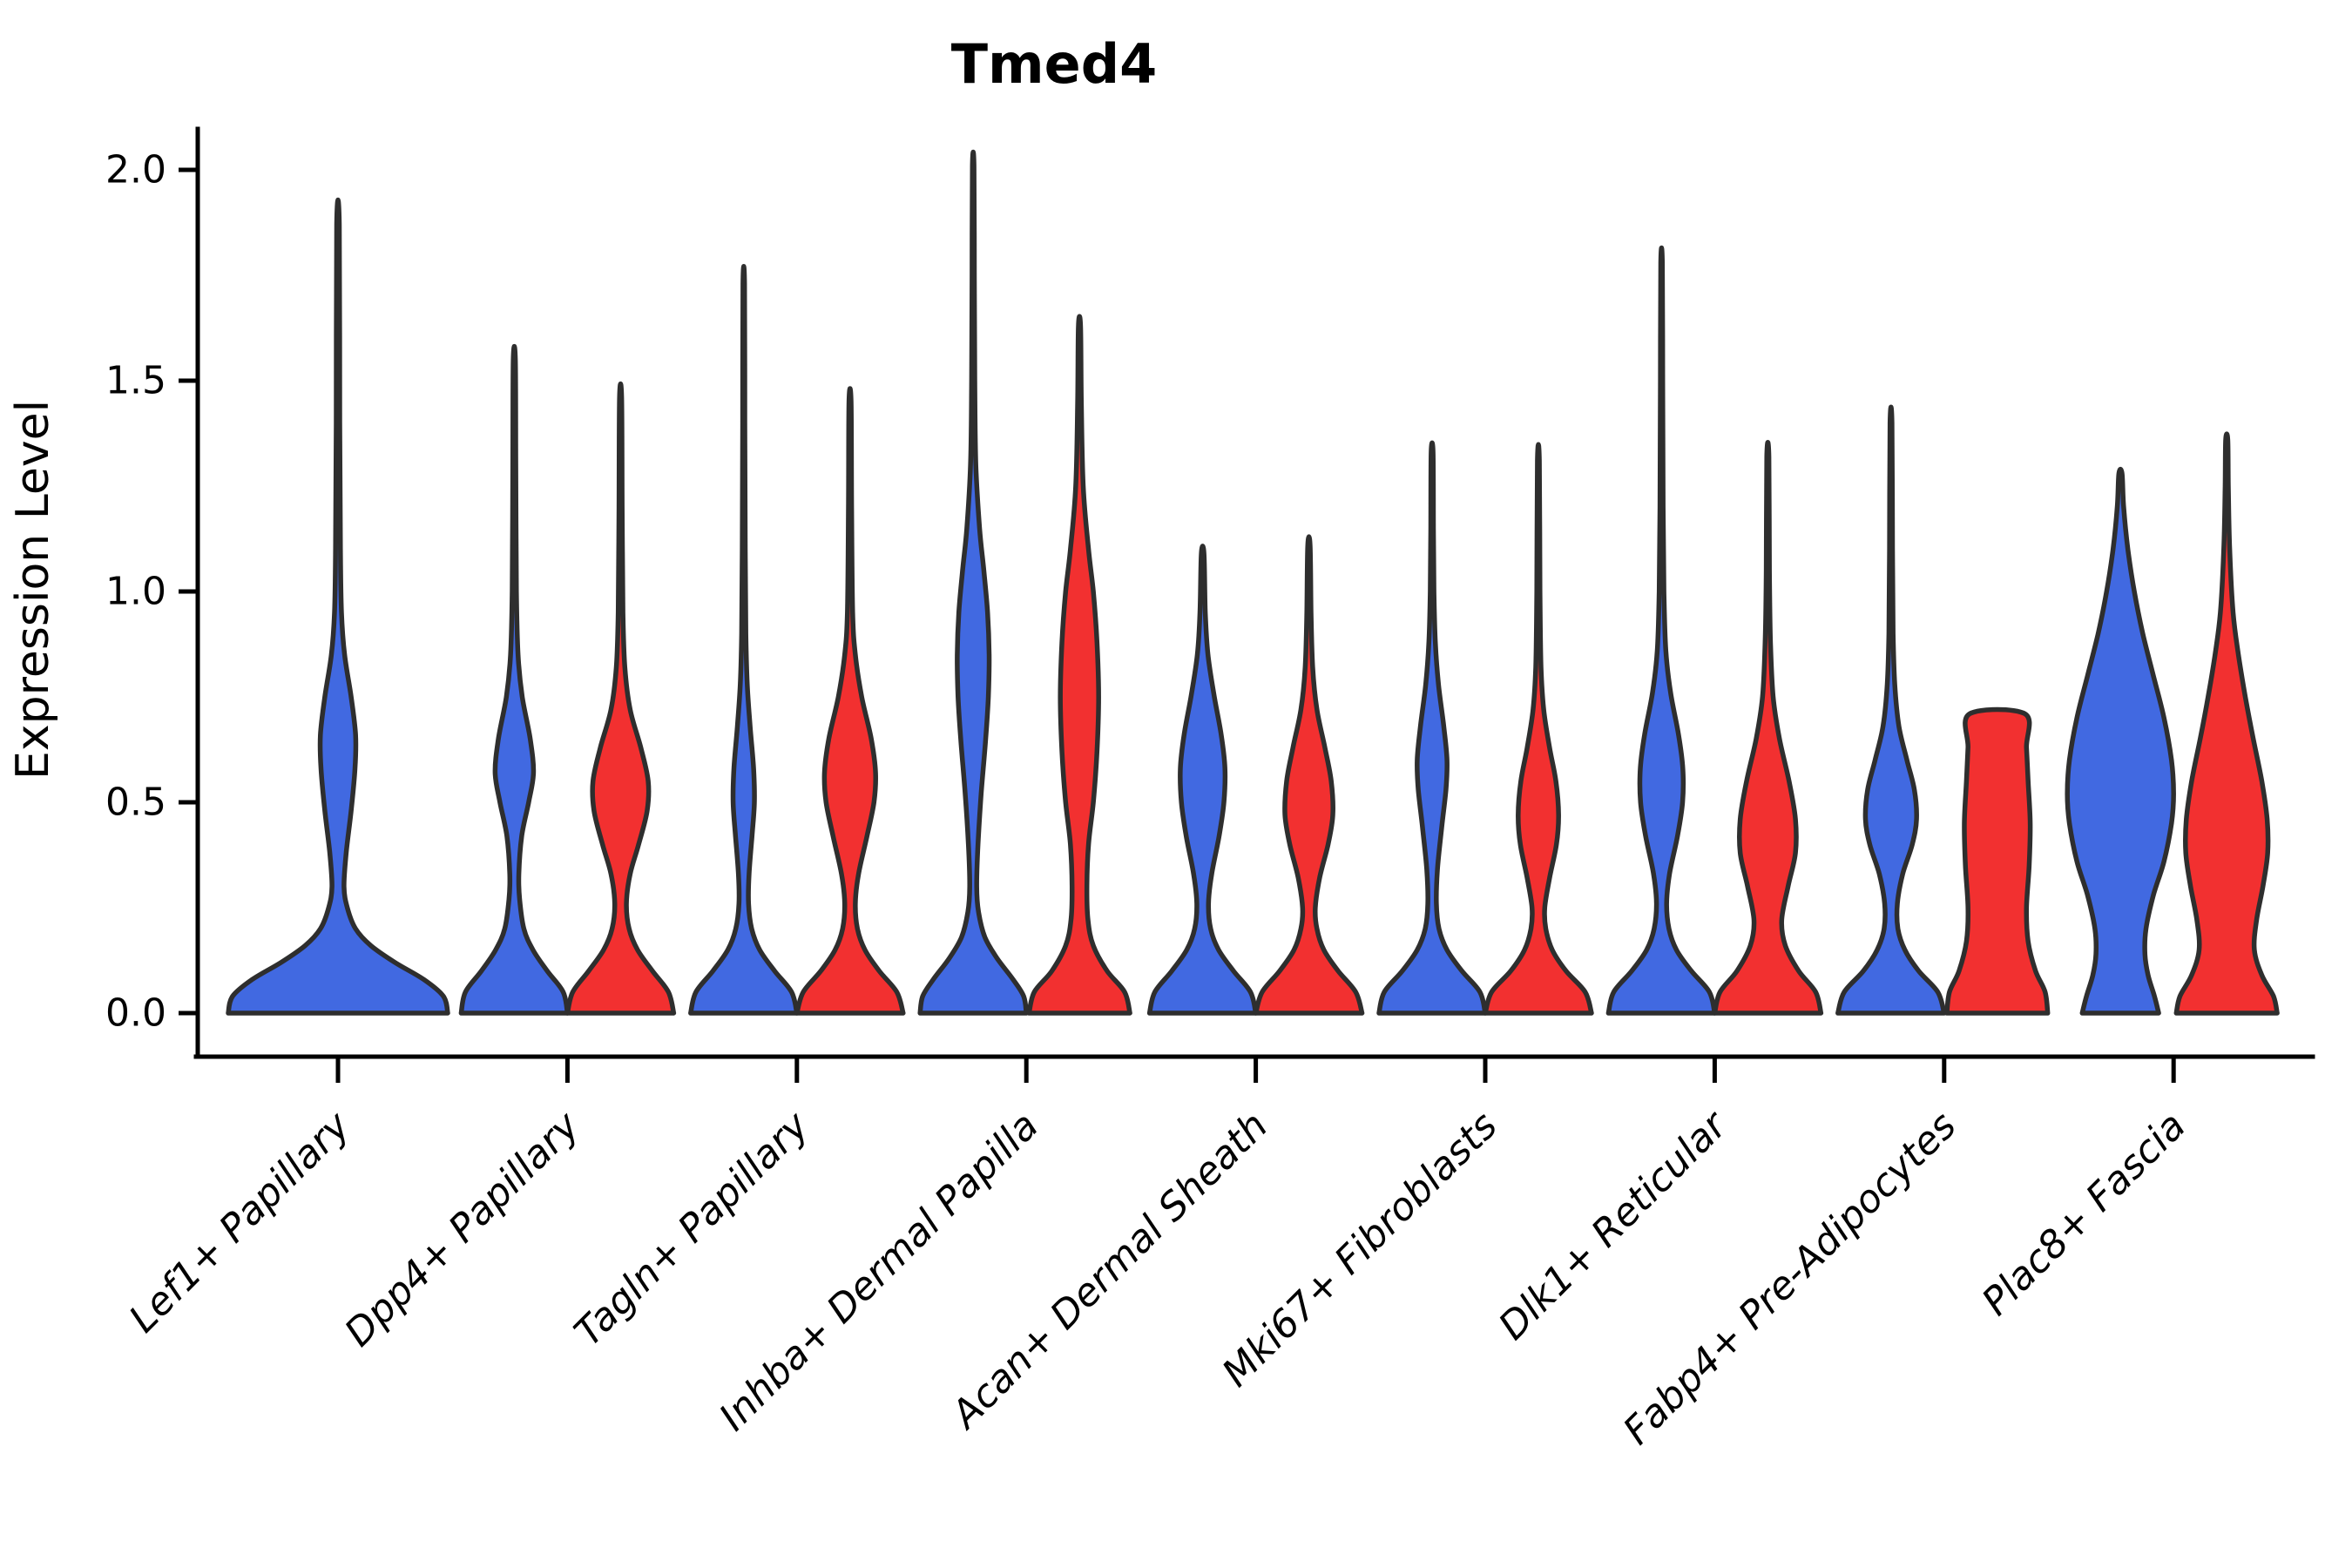 This screenshot has height=1568, width=2352. Describe the element at coordinates (33, 590) in the screenshot. I see `y-axis-label: Expression Level` at that location.